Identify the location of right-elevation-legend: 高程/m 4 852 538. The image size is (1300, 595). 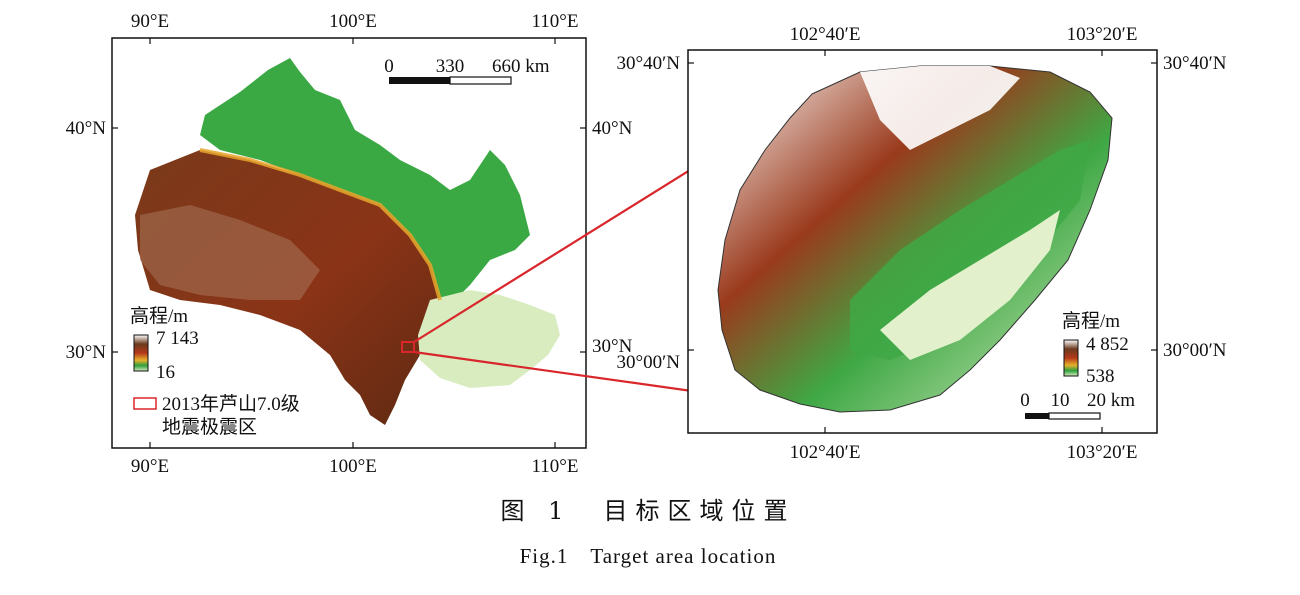
(1095, 348).